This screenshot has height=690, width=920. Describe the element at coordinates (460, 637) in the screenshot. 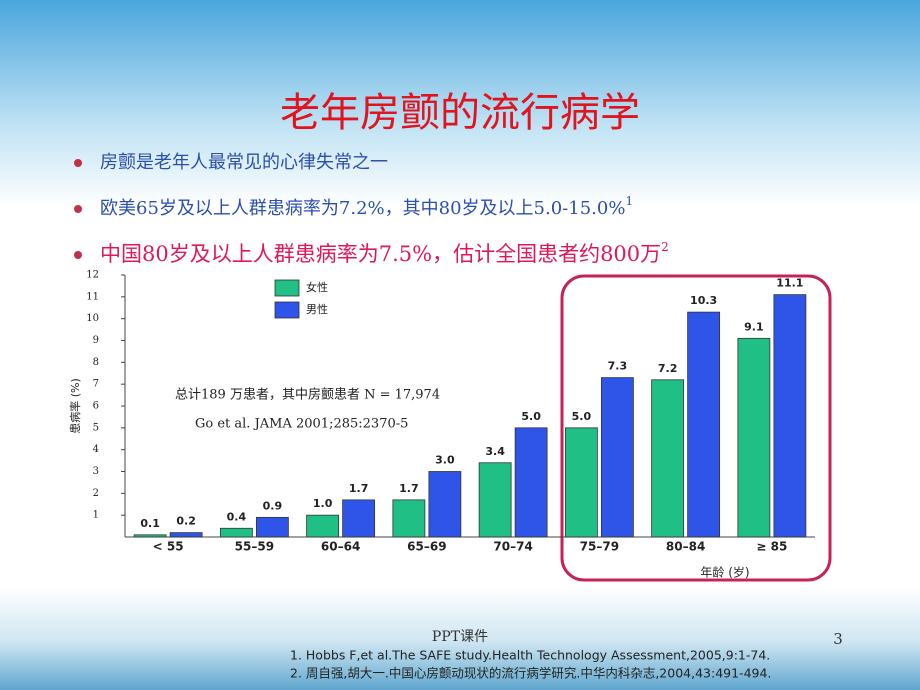

I see `footer-text: PPT课件` at that location.